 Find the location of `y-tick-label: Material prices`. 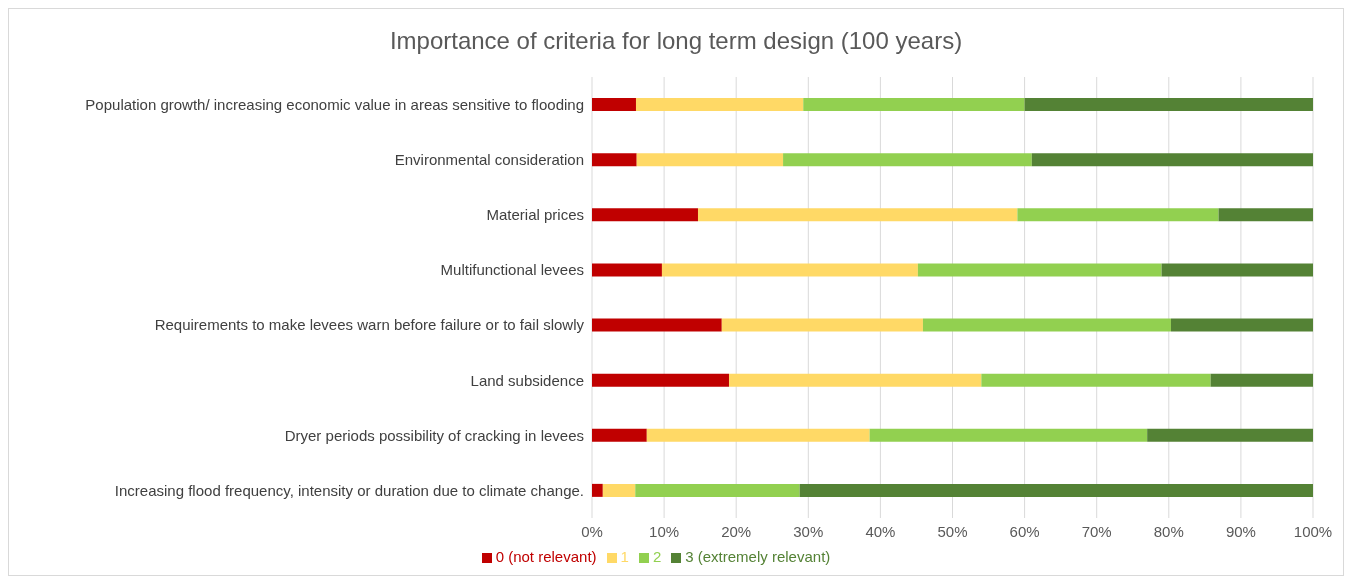

y-tick-label: Material prices is located at coordinates (535, 215).